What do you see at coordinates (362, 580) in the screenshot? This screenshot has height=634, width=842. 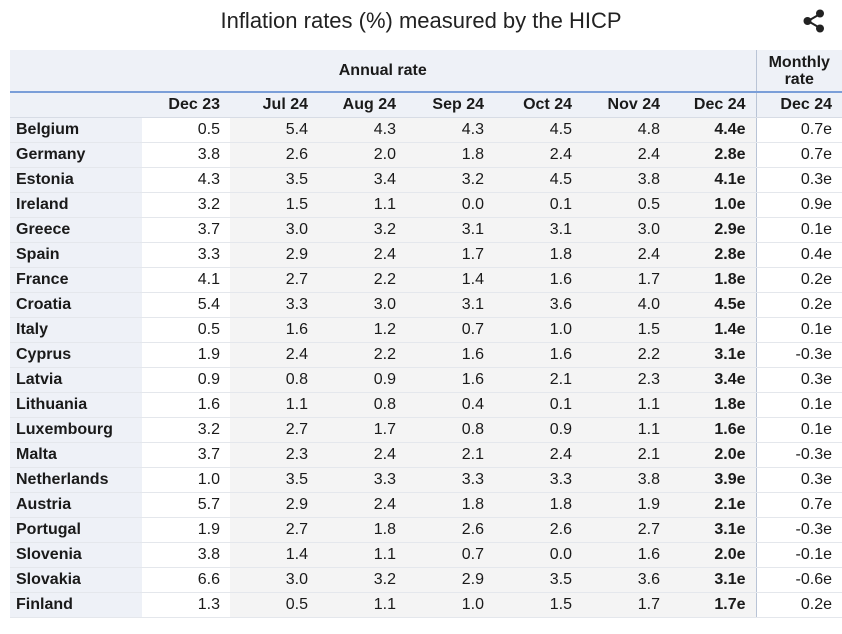 I see `annual-value-cell: 3.2` at bounding box center [362, 580].